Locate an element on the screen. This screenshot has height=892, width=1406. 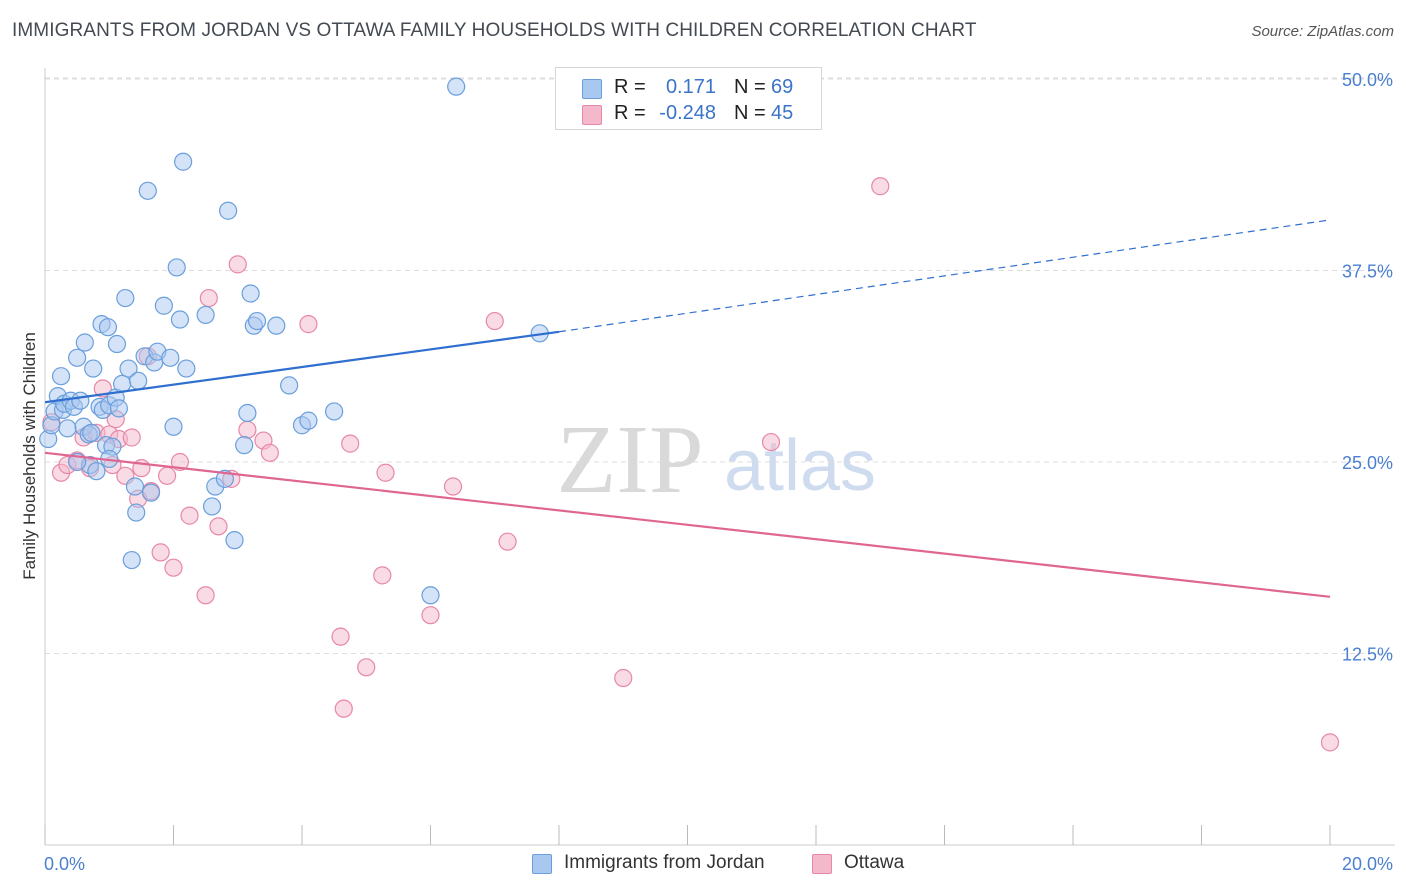
legend-n-value: 69 is located at coordinates (782, 87).